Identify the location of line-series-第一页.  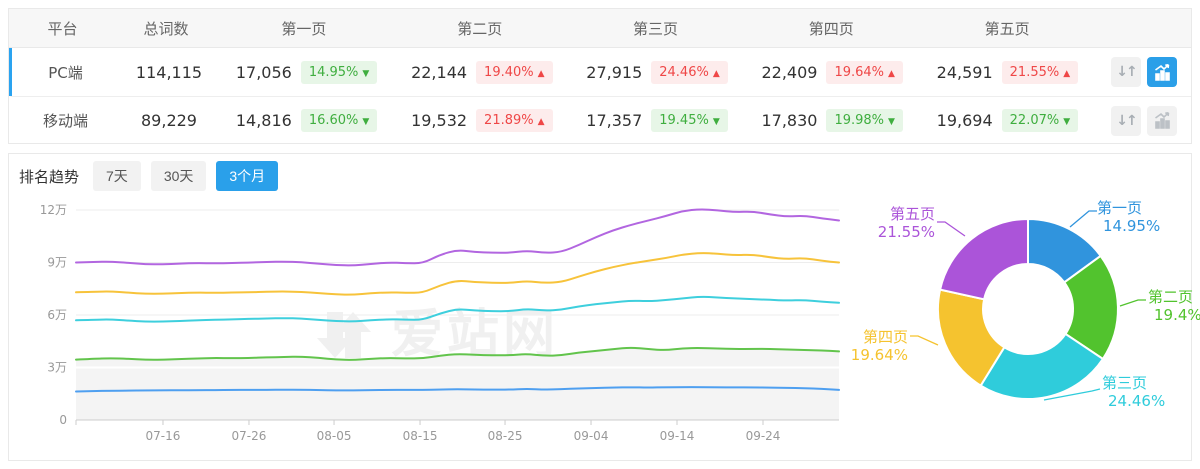
(457, 389).